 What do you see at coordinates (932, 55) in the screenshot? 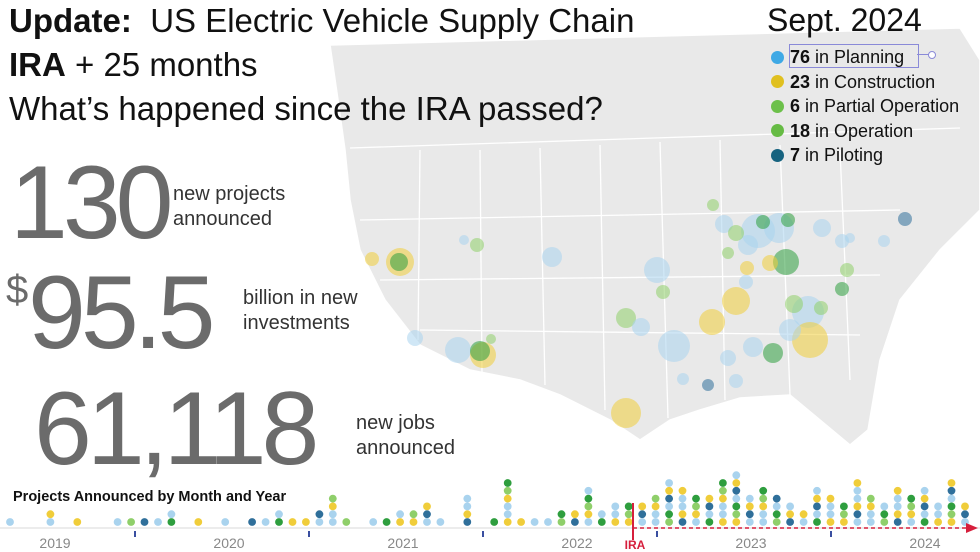
I see `selection-handle-knob` at bounding box center [932, 55].